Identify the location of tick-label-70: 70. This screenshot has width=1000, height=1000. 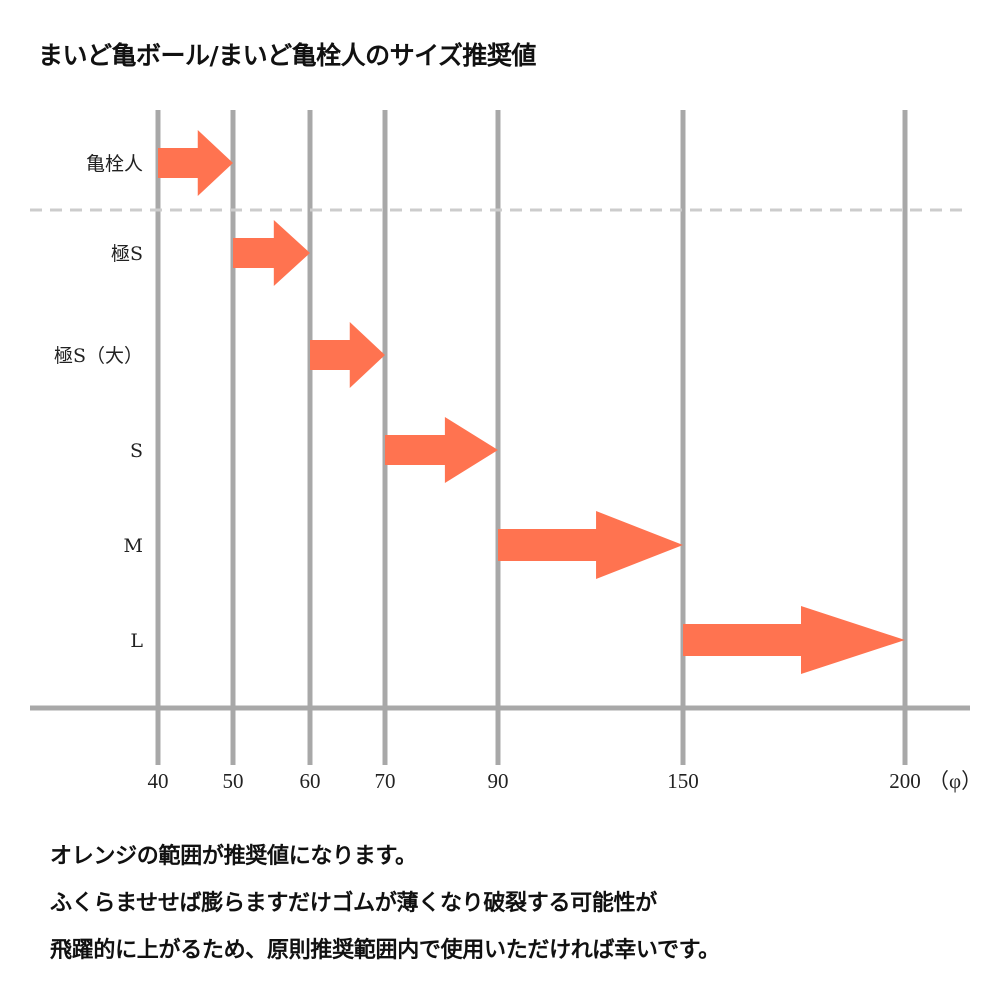
(385, 781).